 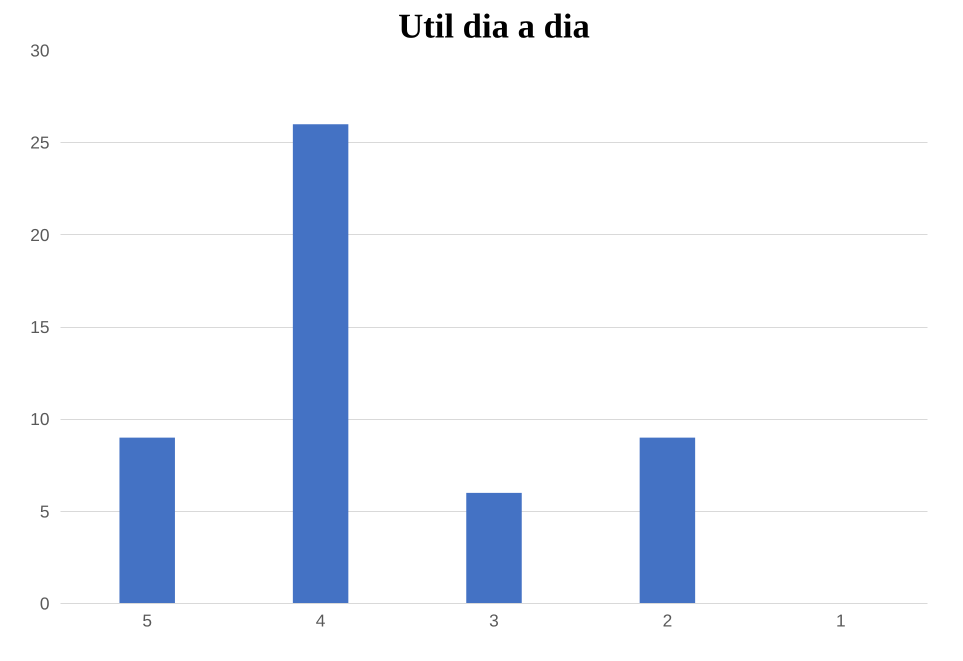 What do you see at coordinates (841, 620) in the screenshot?
I see `x-tick-label: 1` at bounding box center [841, 620].